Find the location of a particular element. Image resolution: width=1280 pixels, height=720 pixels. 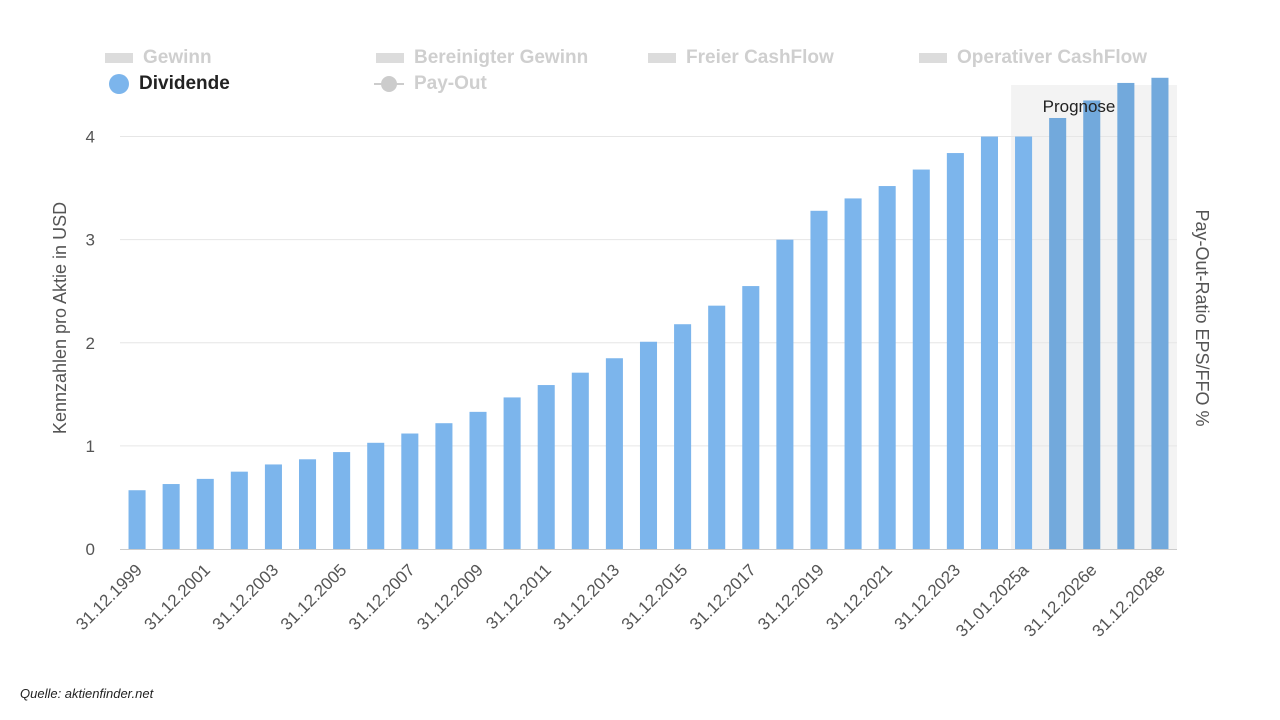

y-tick-label: 0 is located at coordinates (90, 549).